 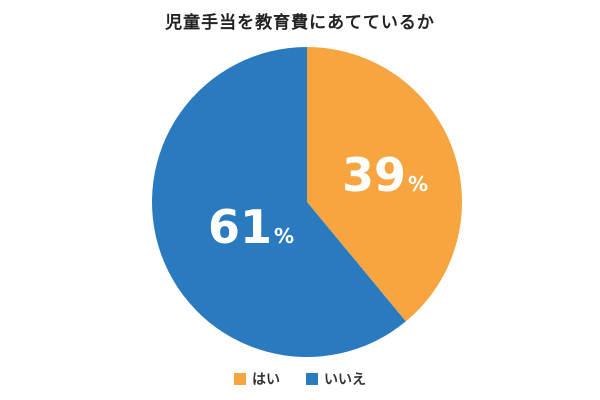 What do you see at coordinates (240, 379) in the screenshot?
I see `legend-swatch-yes` at bounding box center [240, 379].